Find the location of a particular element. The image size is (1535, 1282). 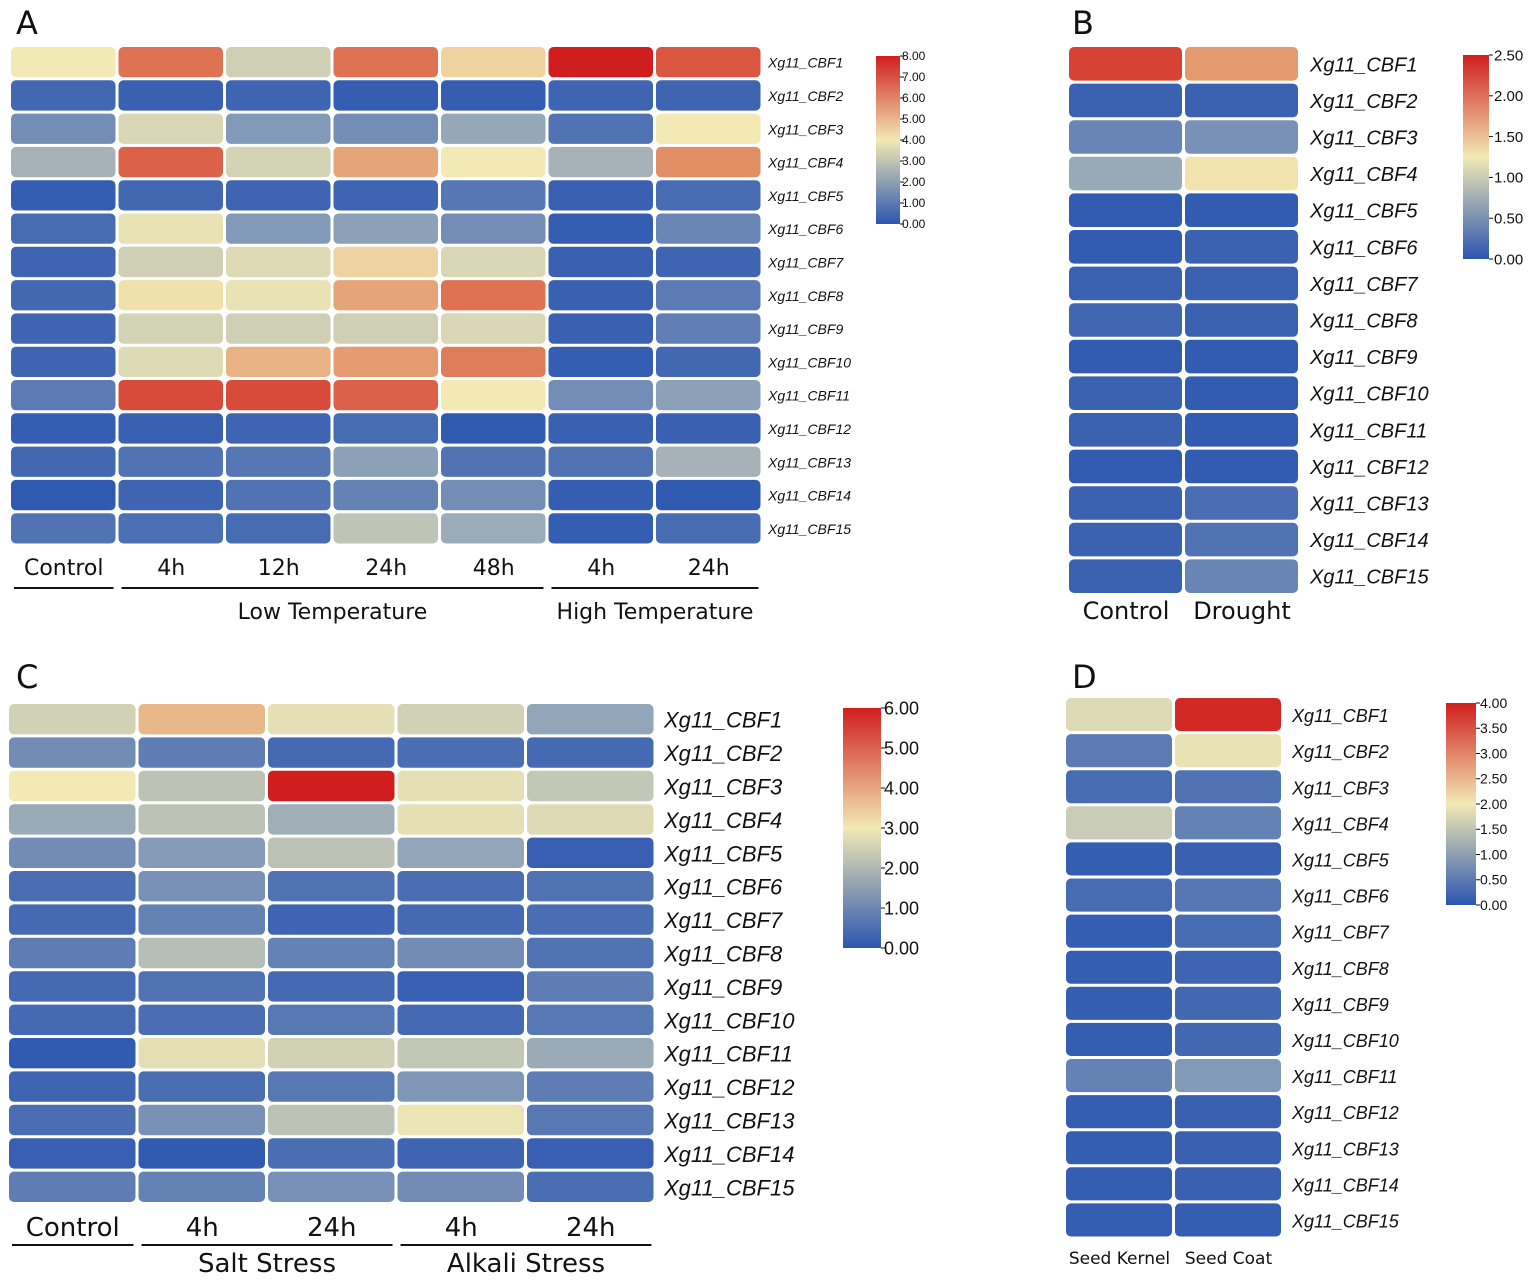

row-label: Xg11_CBF4 is located at coordinates (1340, 824).